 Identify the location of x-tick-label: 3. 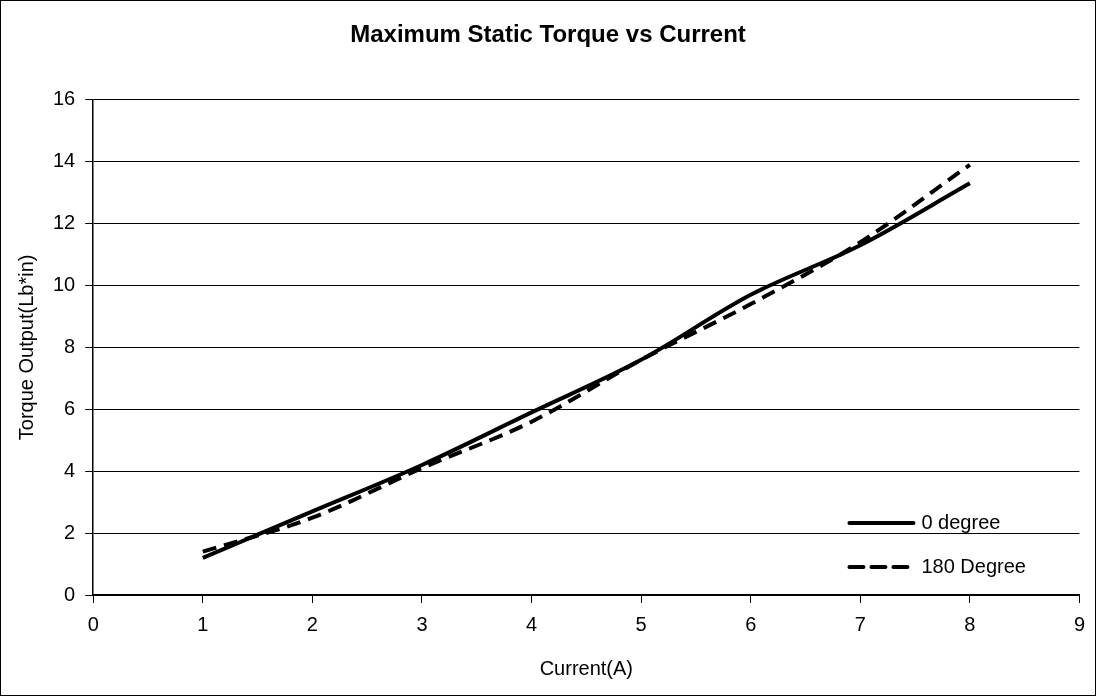
(422, 623).